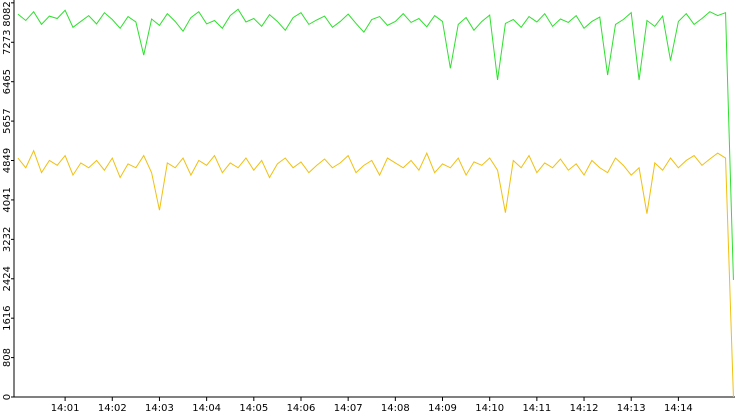 This screenshot has height=415, width=735. Describe the element at coordinates (7, 357) in the screenshot. I see `y-tick-label: 808` at that location.